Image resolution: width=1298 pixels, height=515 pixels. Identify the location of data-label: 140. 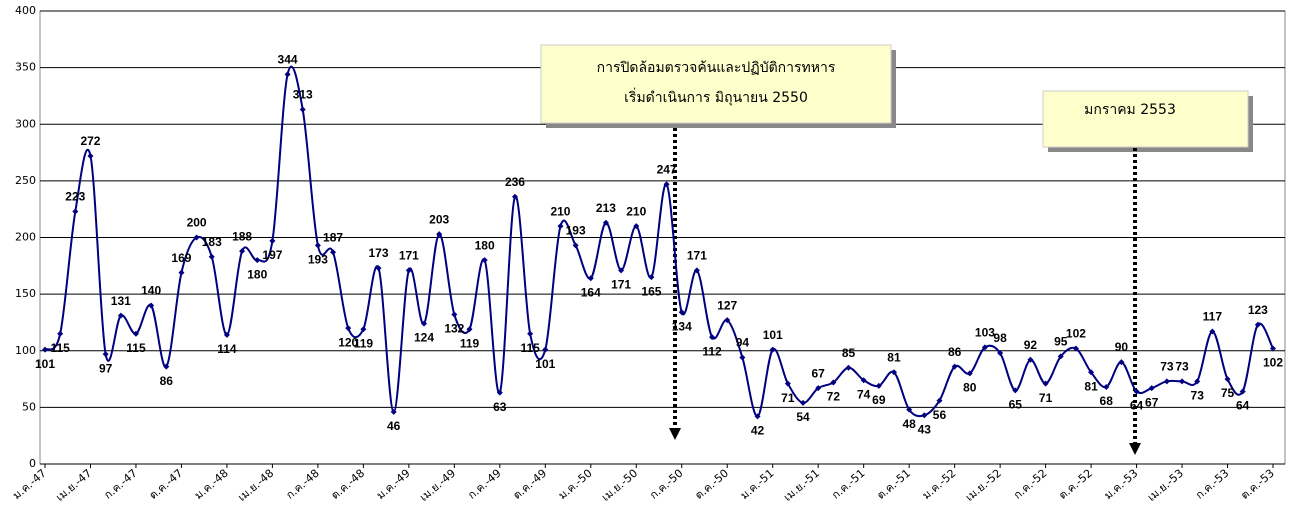
(151, 291).